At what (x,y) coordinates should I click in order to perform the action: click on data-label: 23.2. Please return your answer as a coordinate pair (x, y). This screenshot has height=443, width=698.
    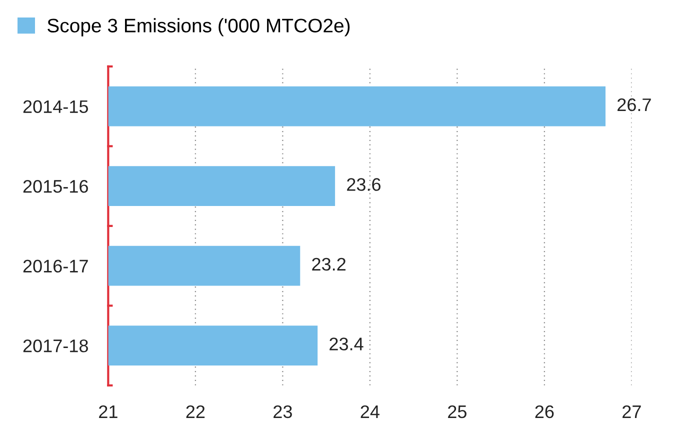
    Looking at the image, I should click on (329, 264).